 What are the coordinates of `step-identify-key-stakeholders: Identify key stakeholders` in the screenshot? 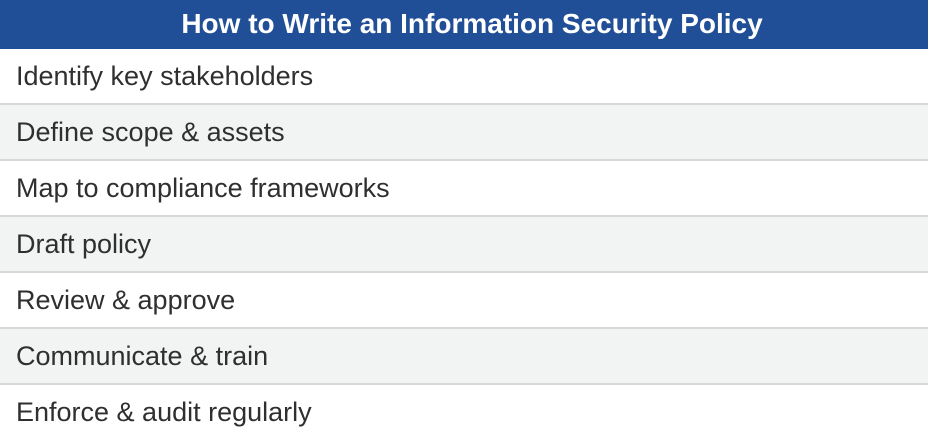 It's located at (165, 75).